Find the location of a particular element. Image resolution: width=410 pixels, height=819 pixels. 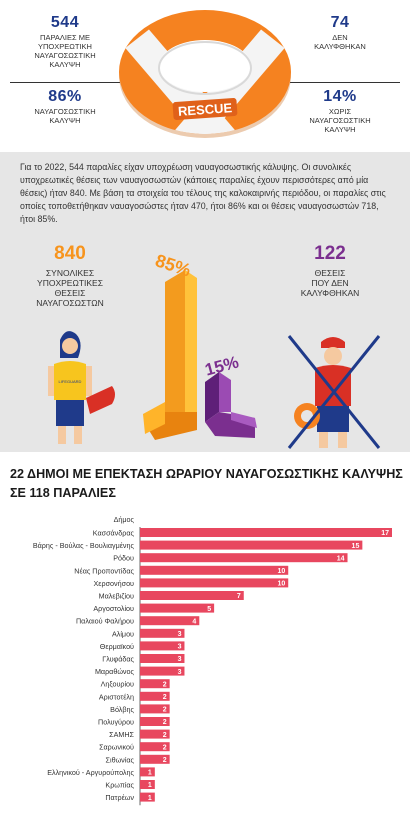

uncovered-share-shape is located at coordinates (231, 405).